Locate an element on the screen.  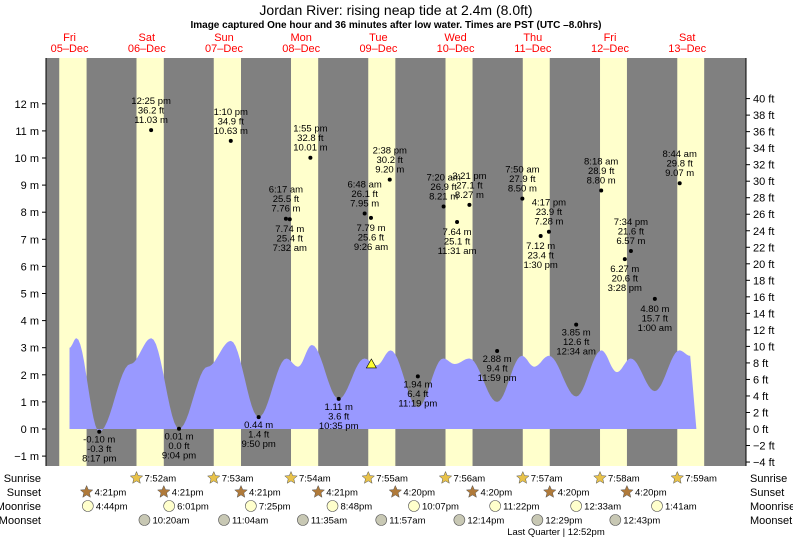
extreme-label: 9:04 pm is located at coordinates (179, 456).